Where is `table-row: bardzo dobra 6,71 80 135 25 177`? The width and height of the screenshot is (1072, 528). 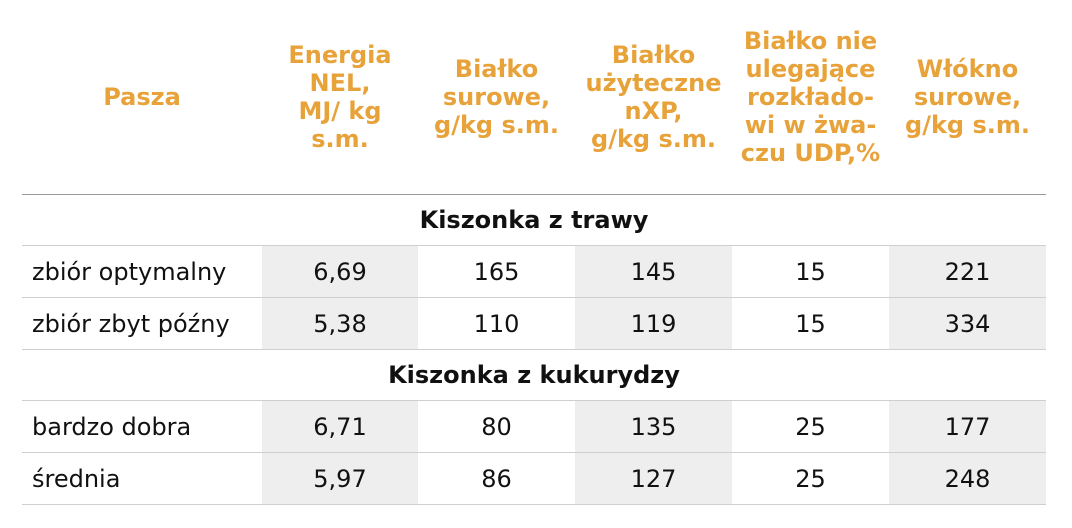 table-row: bardzo dobra 6,71 80 135 25 177 is located at coordinates (534, 426).